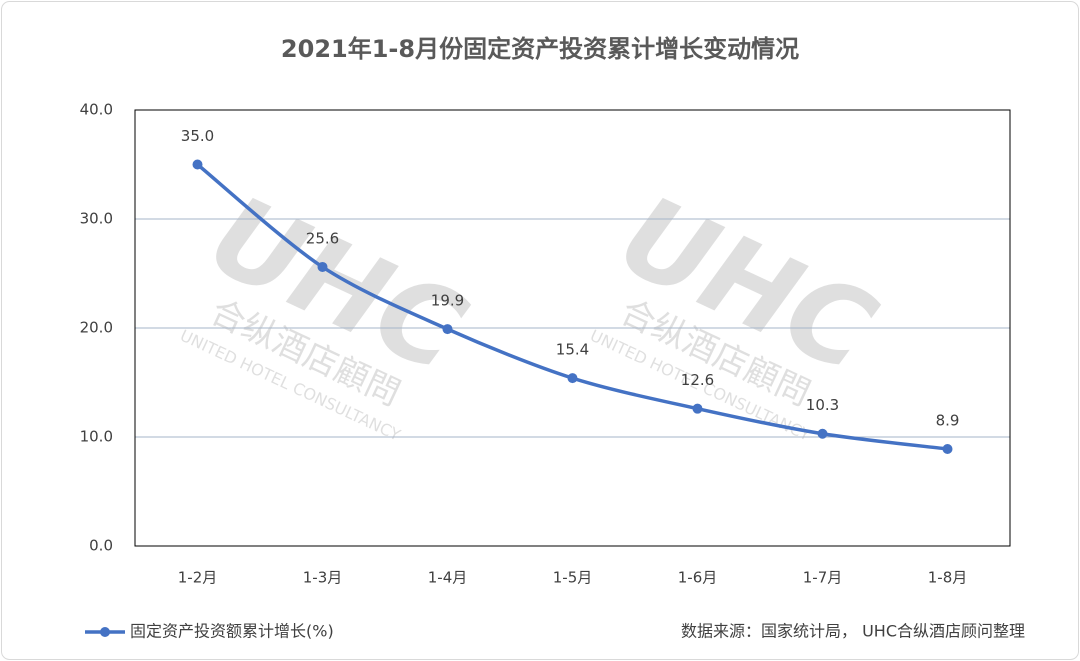 This screenshot has height=661, width=1080. What do you see at coordinates (96, 110) in the screenshot?
I see `y-tick-label: 40.0` at bounding box center [96, 110].